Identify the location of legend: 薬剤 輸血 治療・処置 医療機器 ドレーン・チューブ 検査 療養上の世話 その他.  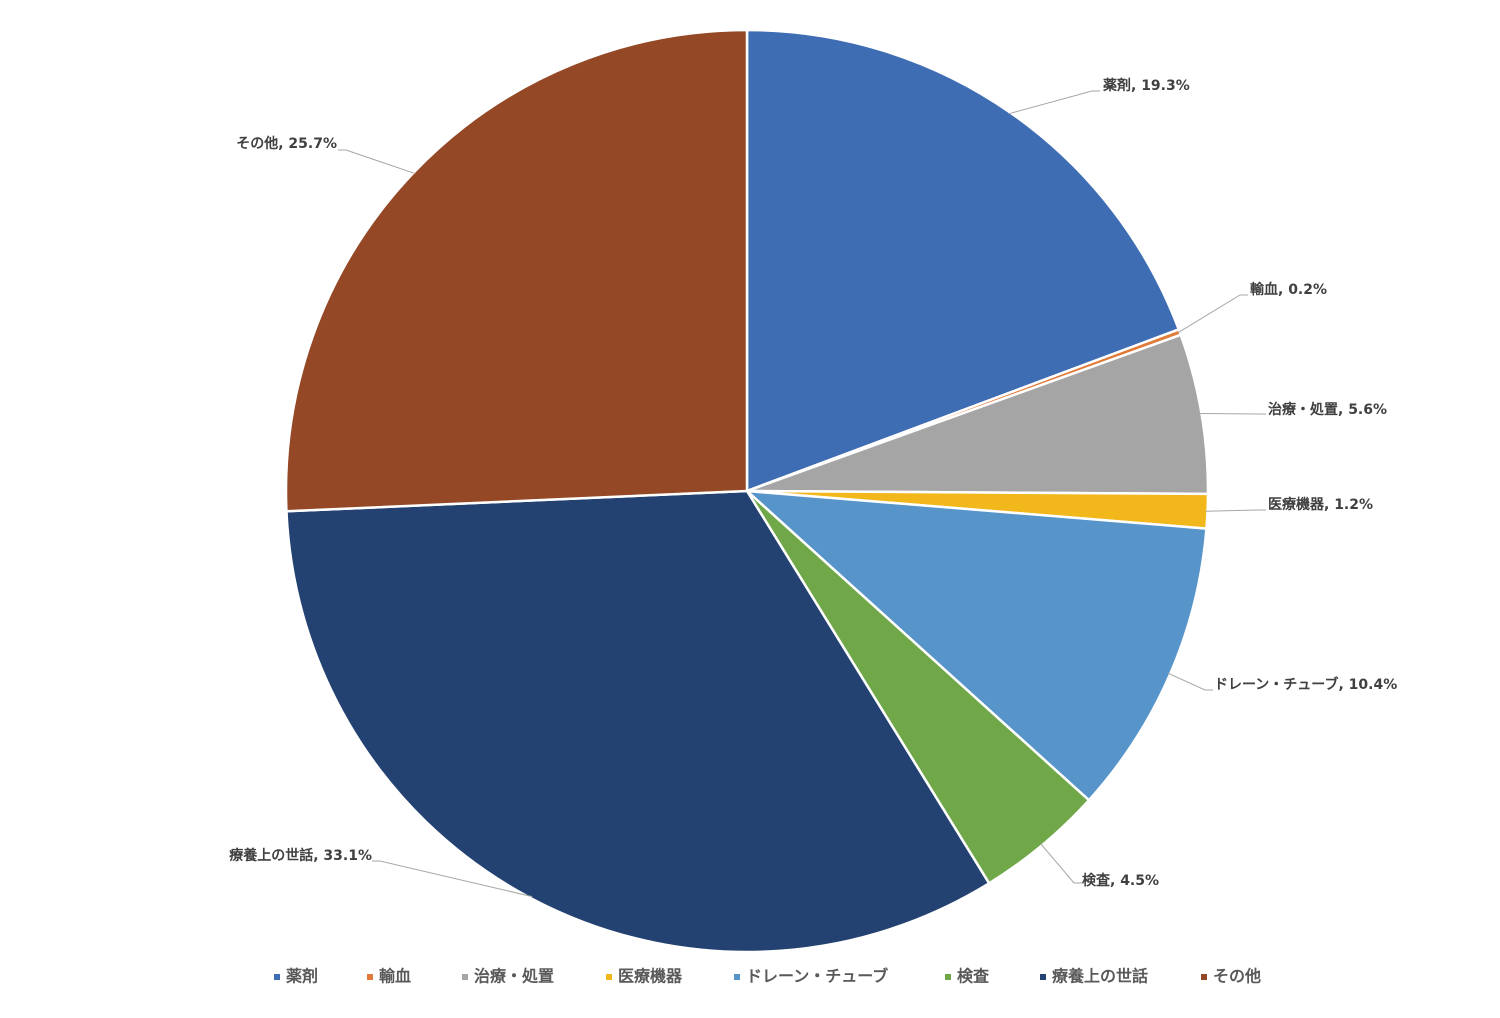
(767, 976).